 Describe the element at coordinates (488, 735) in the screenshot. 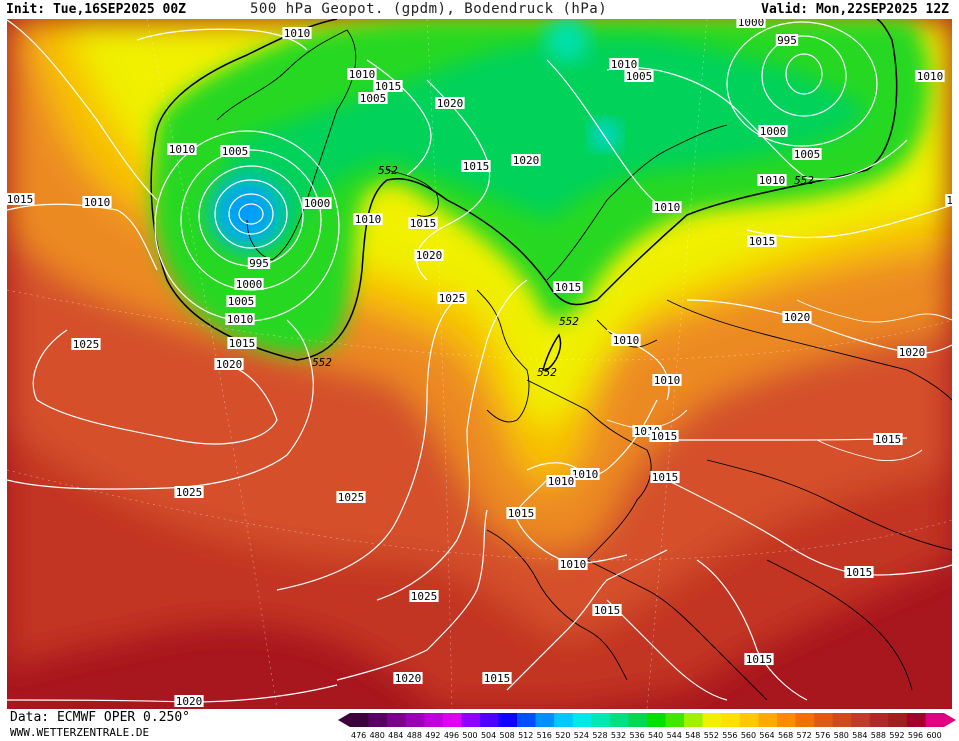

I see `color-legend-level: 504` at that location.